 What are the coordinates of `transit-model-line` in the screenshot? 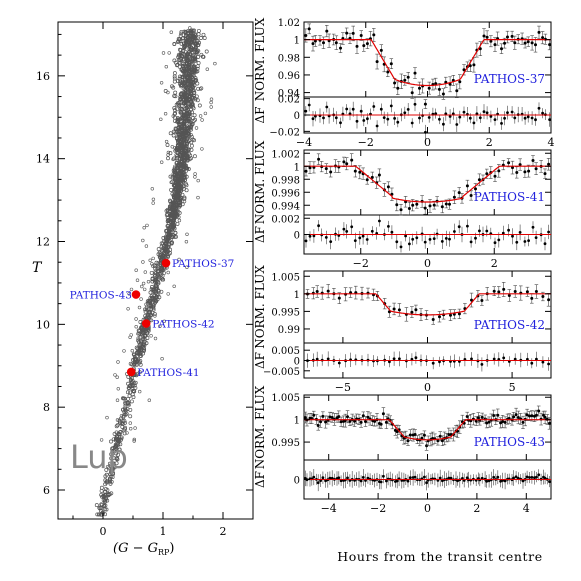 It's located at (427, 62).